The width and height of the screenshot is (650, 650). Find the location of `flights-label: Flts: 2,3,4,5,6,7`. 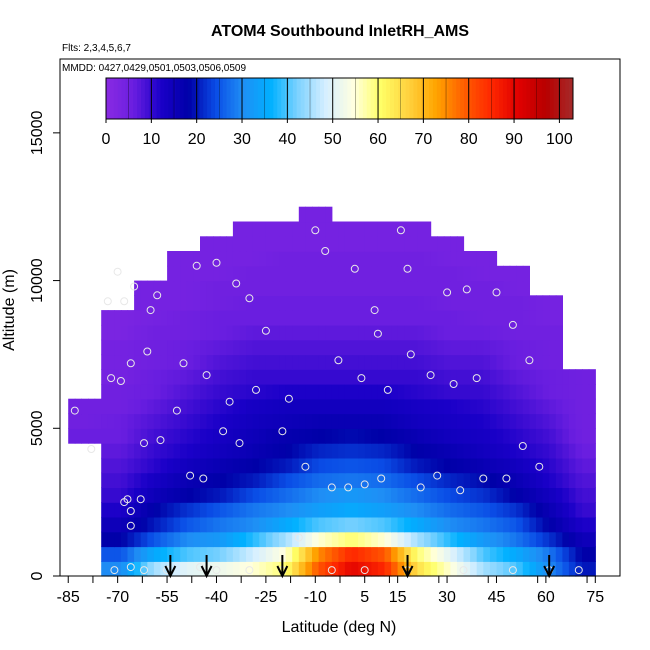

flights-label: Flts: 2,3,4,5,6,7 is located at coordinates (96, 48).